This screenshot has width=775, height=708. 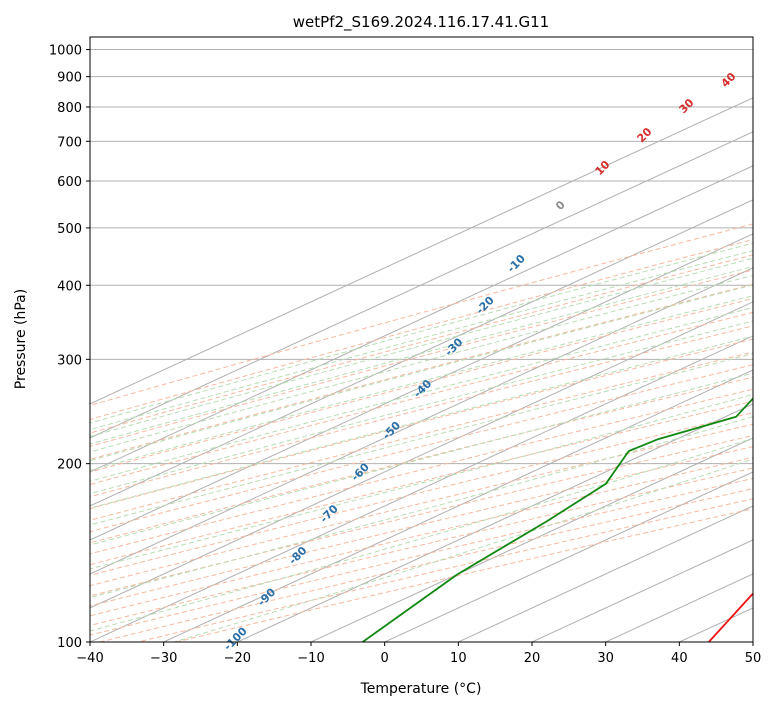 I want to click on y-tick-label: 600, so click(x=69, y=182).